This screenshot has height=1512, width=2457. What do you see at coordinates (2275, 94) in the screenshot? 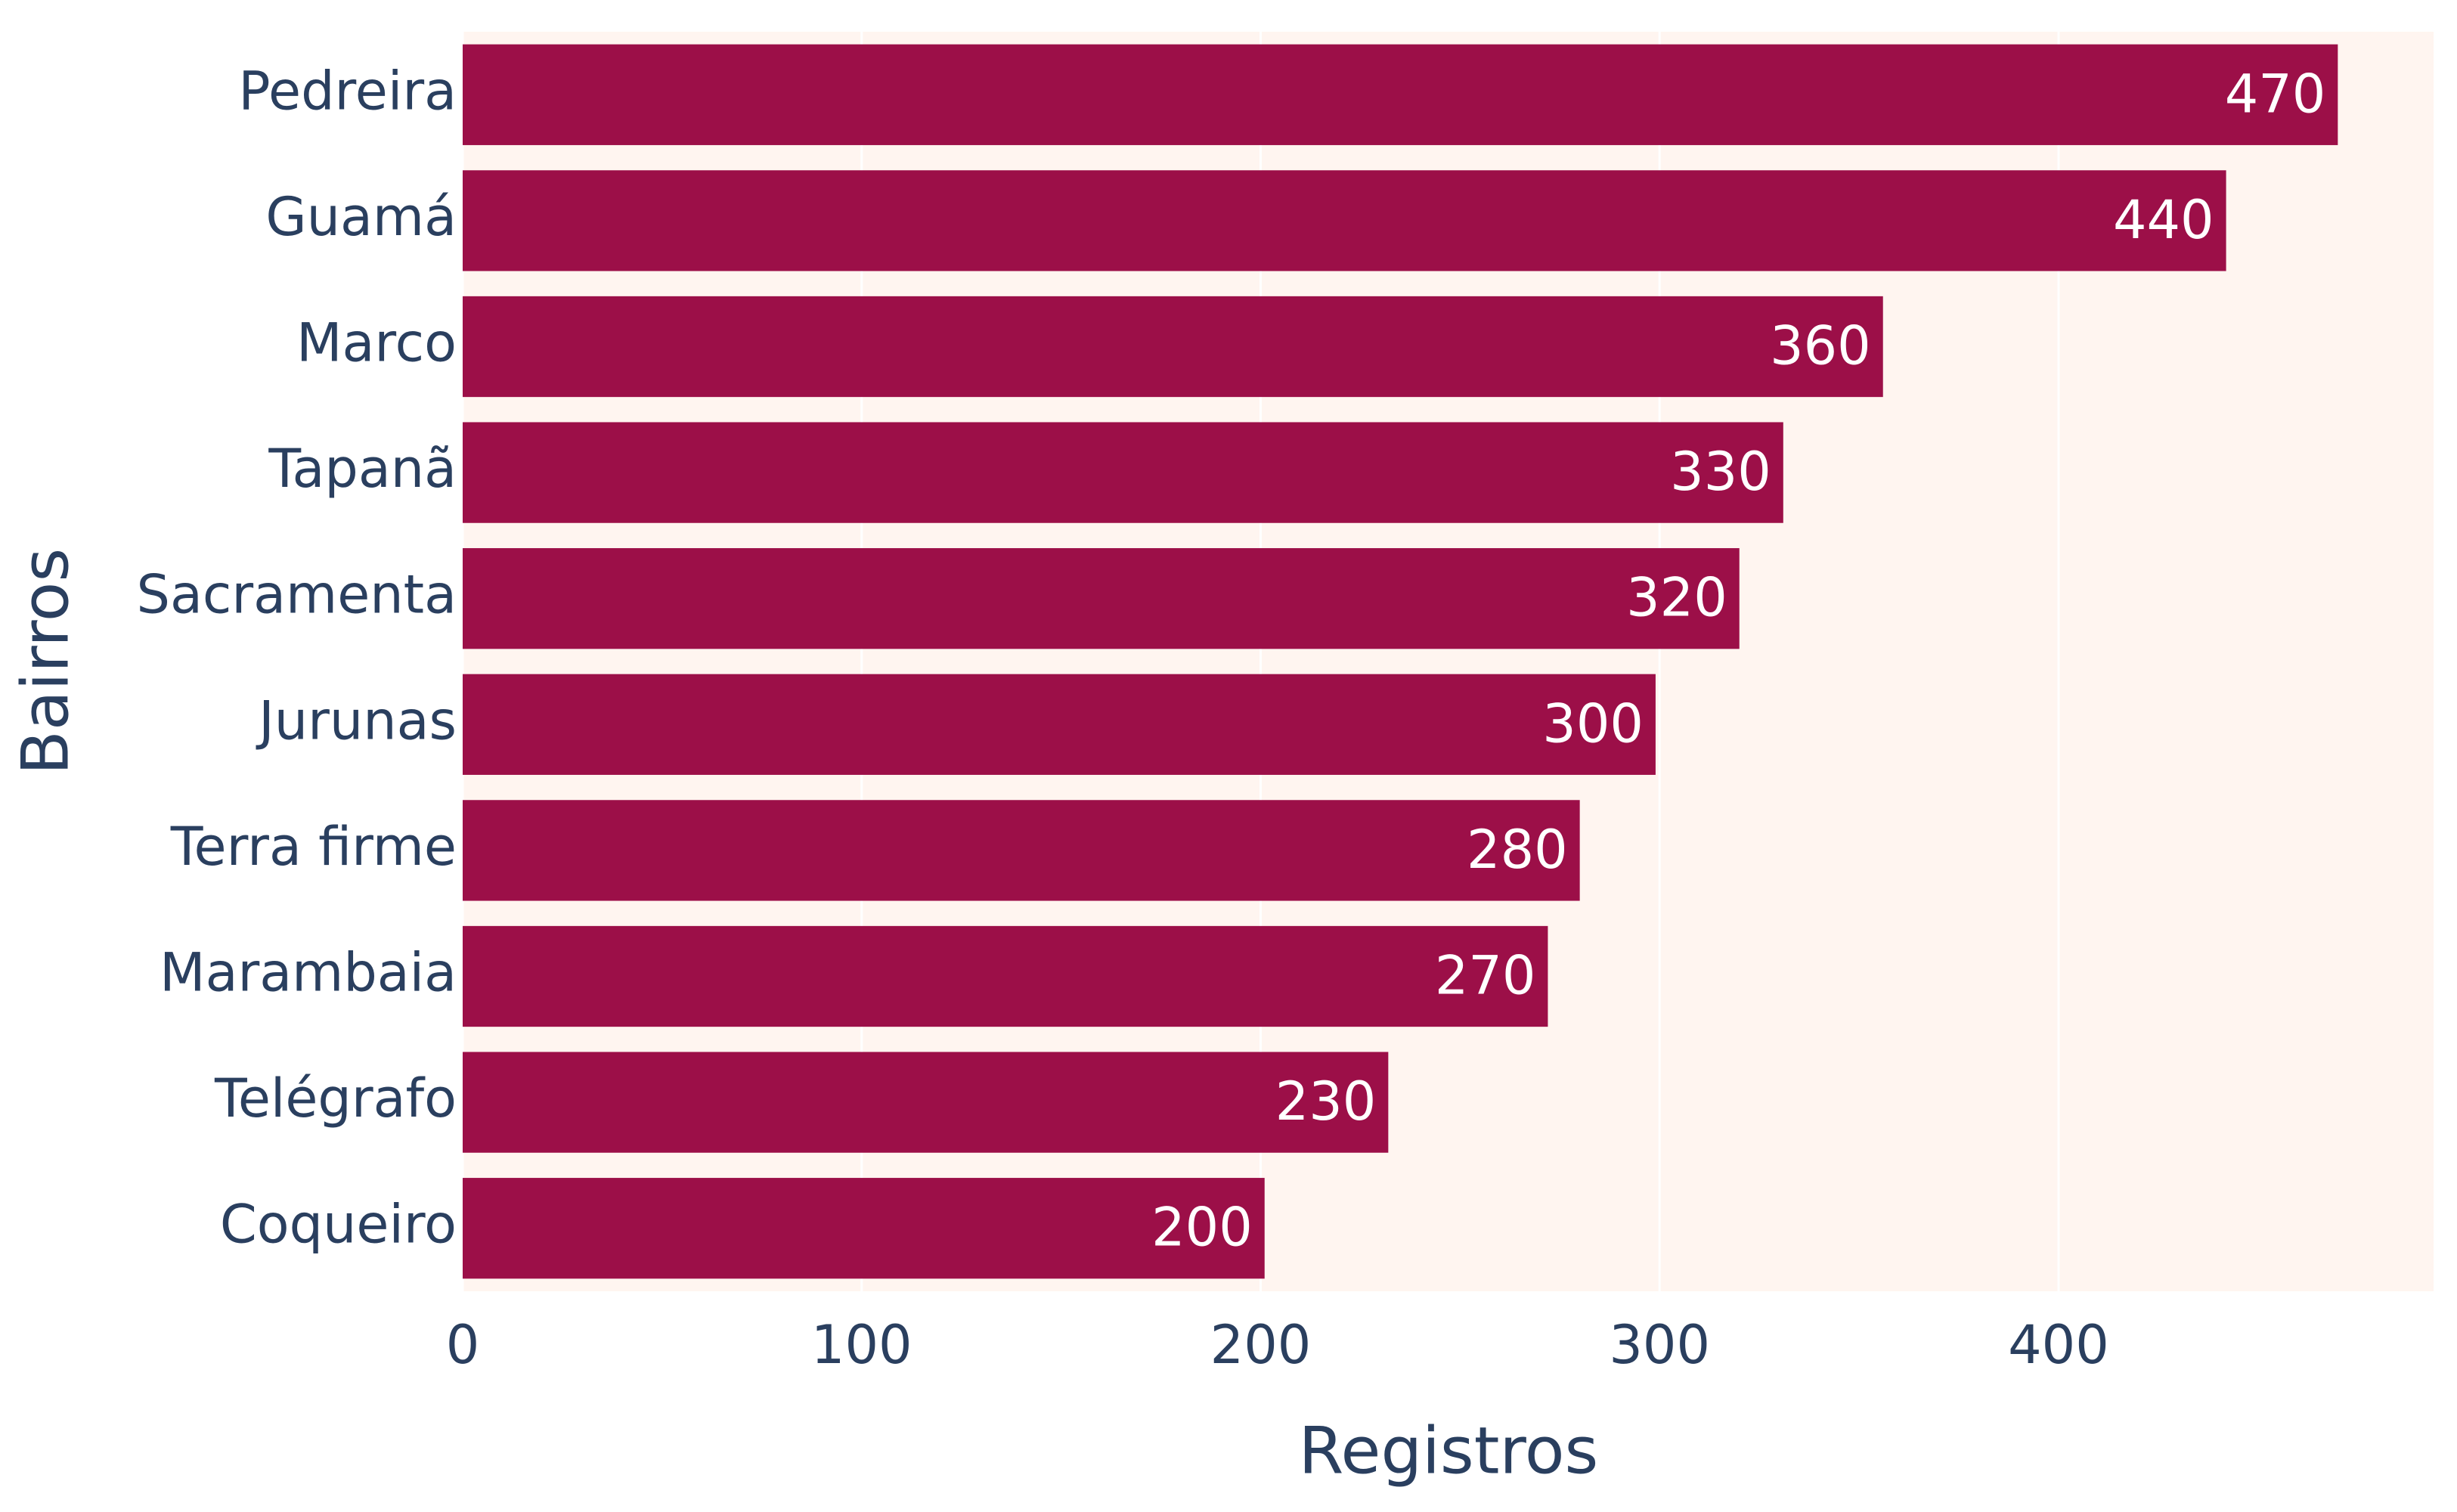
I see `data-label: 470` at bounding box center [2275, 94].